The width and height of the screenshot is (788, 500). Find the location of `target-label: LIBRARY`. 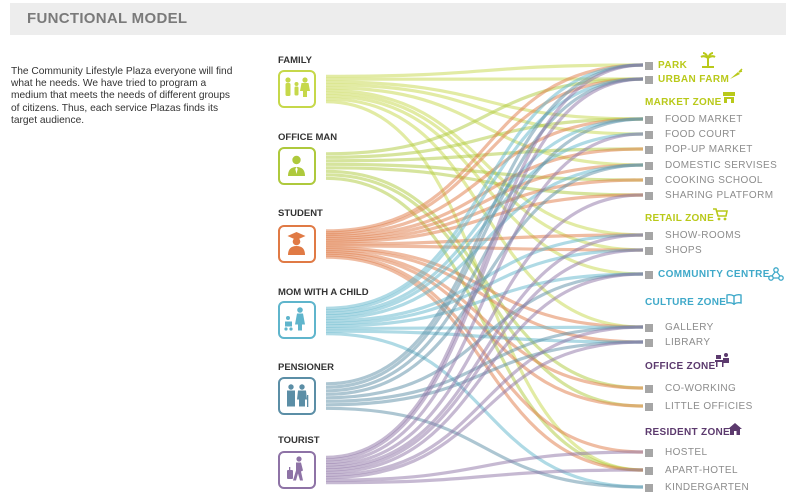

target-label: LIBRARY is located at coordinates (688, 342).